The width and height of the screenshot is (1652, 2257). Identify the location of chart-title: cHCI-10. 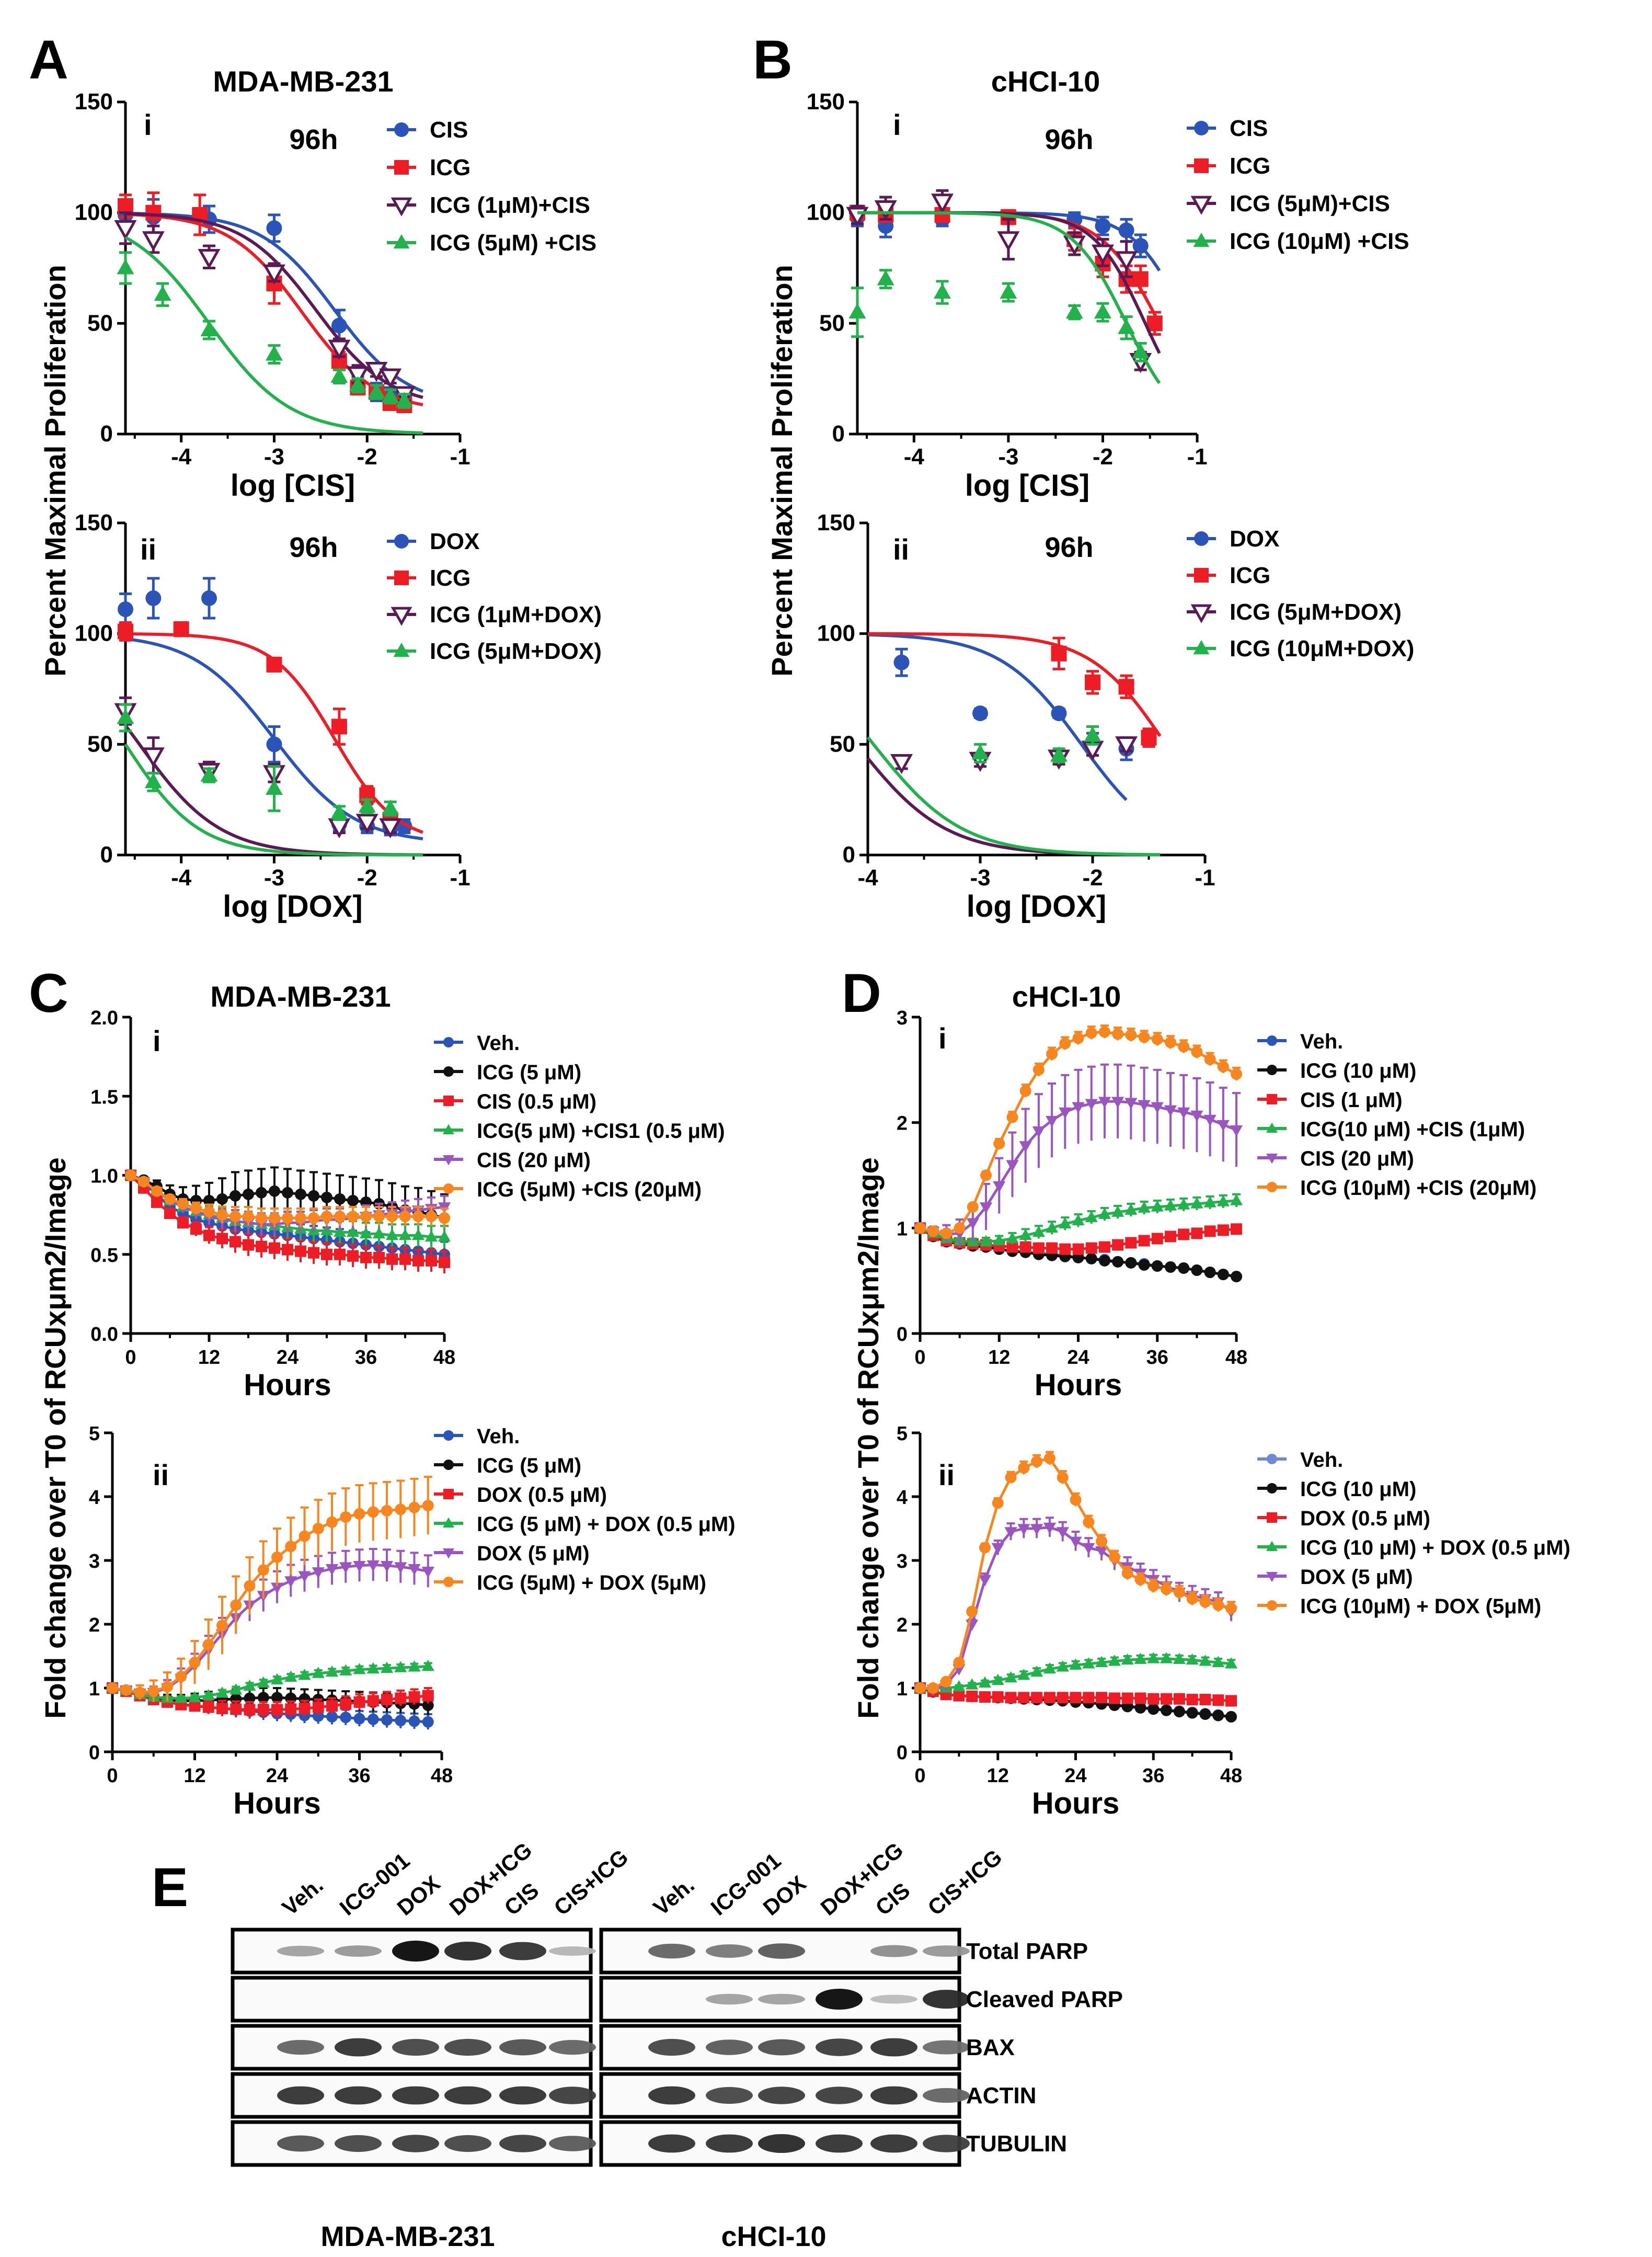
(1066, 997).